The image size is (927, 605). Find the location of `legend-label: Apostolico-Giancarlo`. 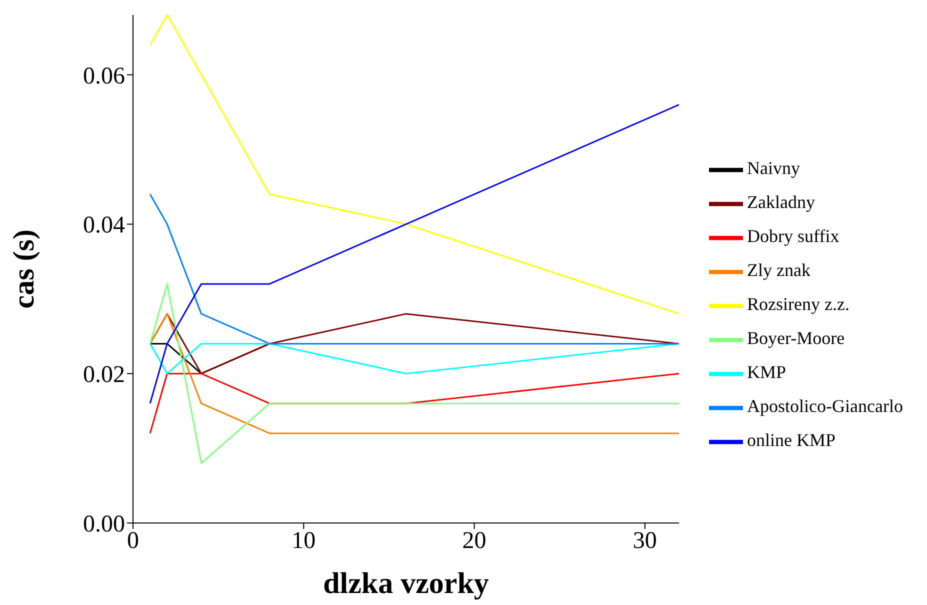

legend-label: Apostolico-Giancarlo is located at coordinates (825, 406).